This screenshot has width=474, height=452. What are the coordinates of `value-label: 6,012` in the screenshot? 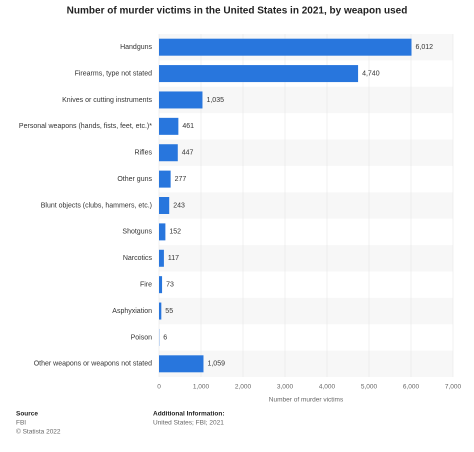 It's located at (425, 47).